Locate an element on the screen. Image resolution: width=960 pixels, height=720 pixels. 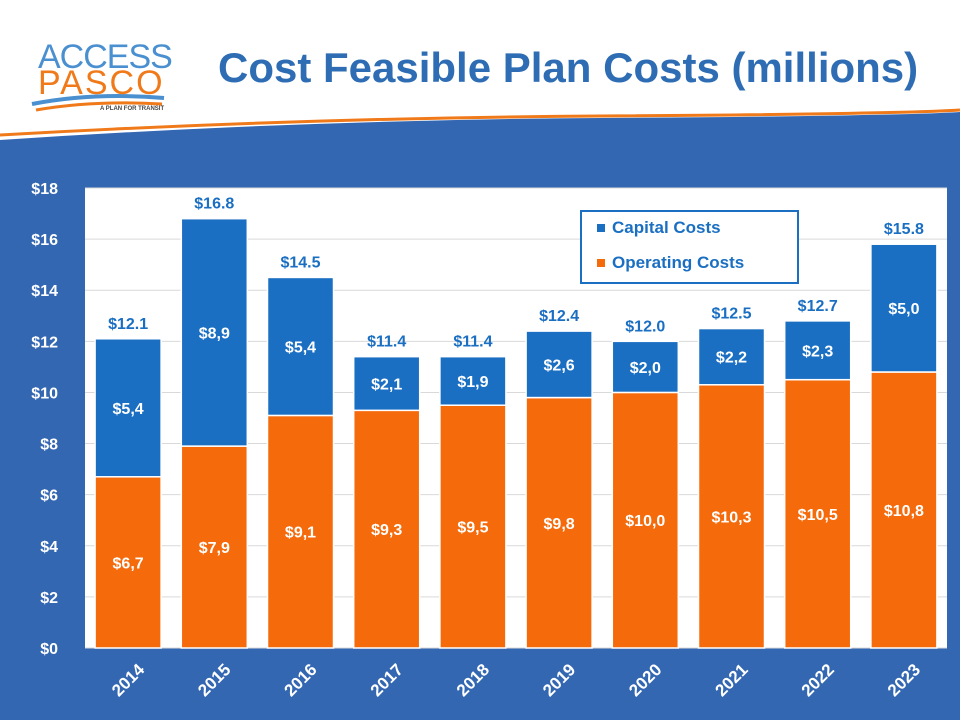
label-capital-2018: $1,9 is located at coordinates (472, 382).